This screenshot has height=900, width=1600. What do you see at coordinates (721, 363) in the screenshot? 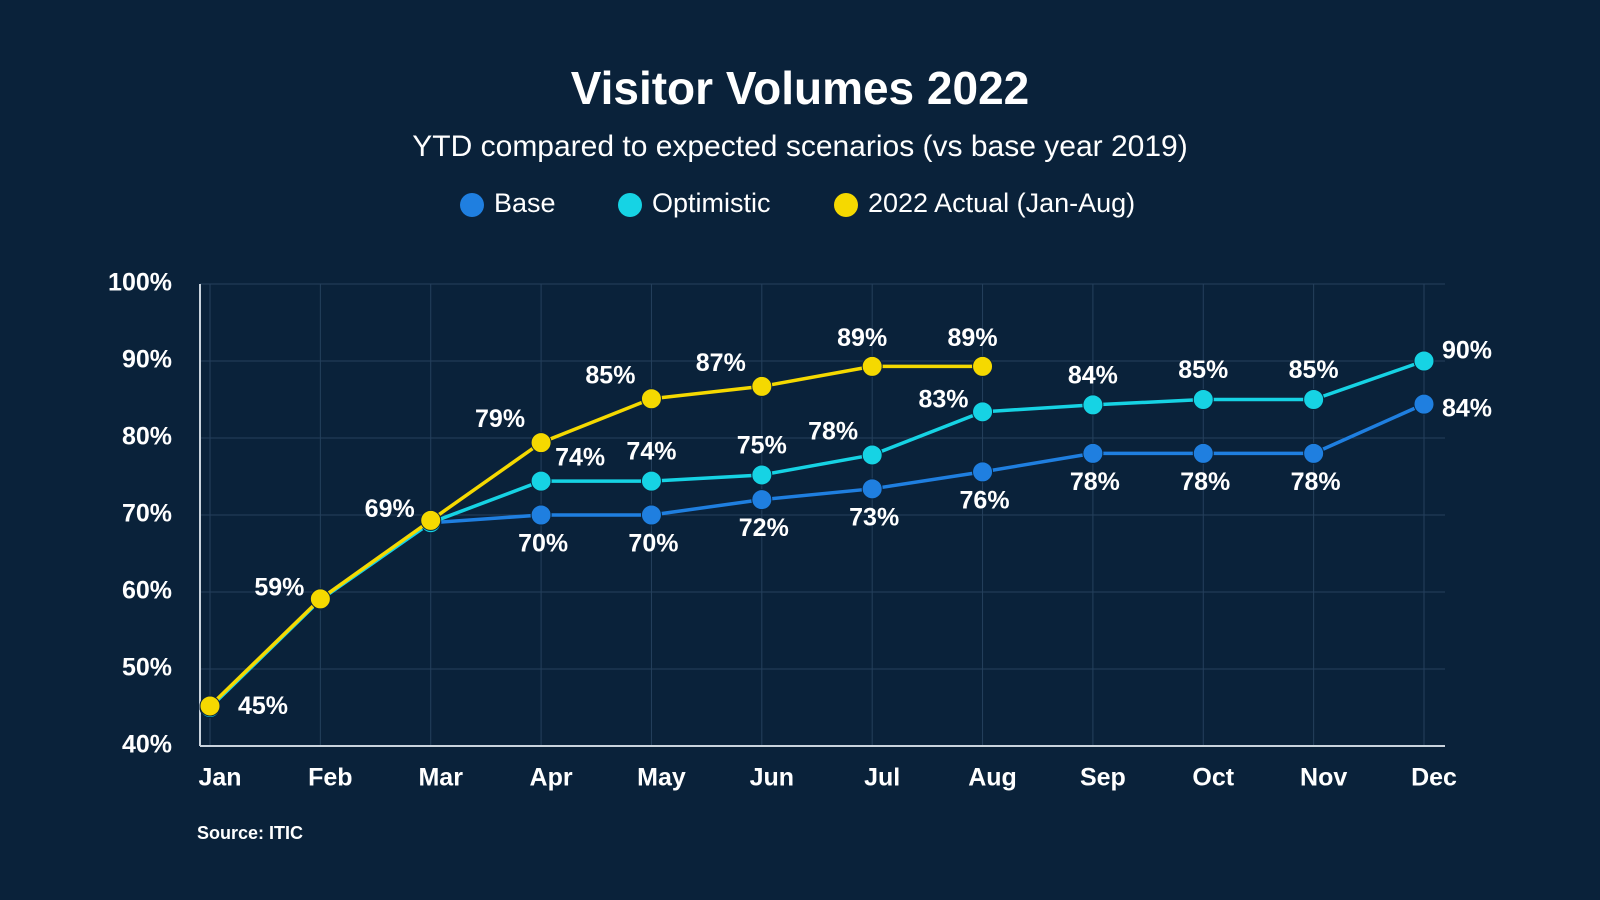
I see `data-label: 87%` at bounding box center [721, 363].